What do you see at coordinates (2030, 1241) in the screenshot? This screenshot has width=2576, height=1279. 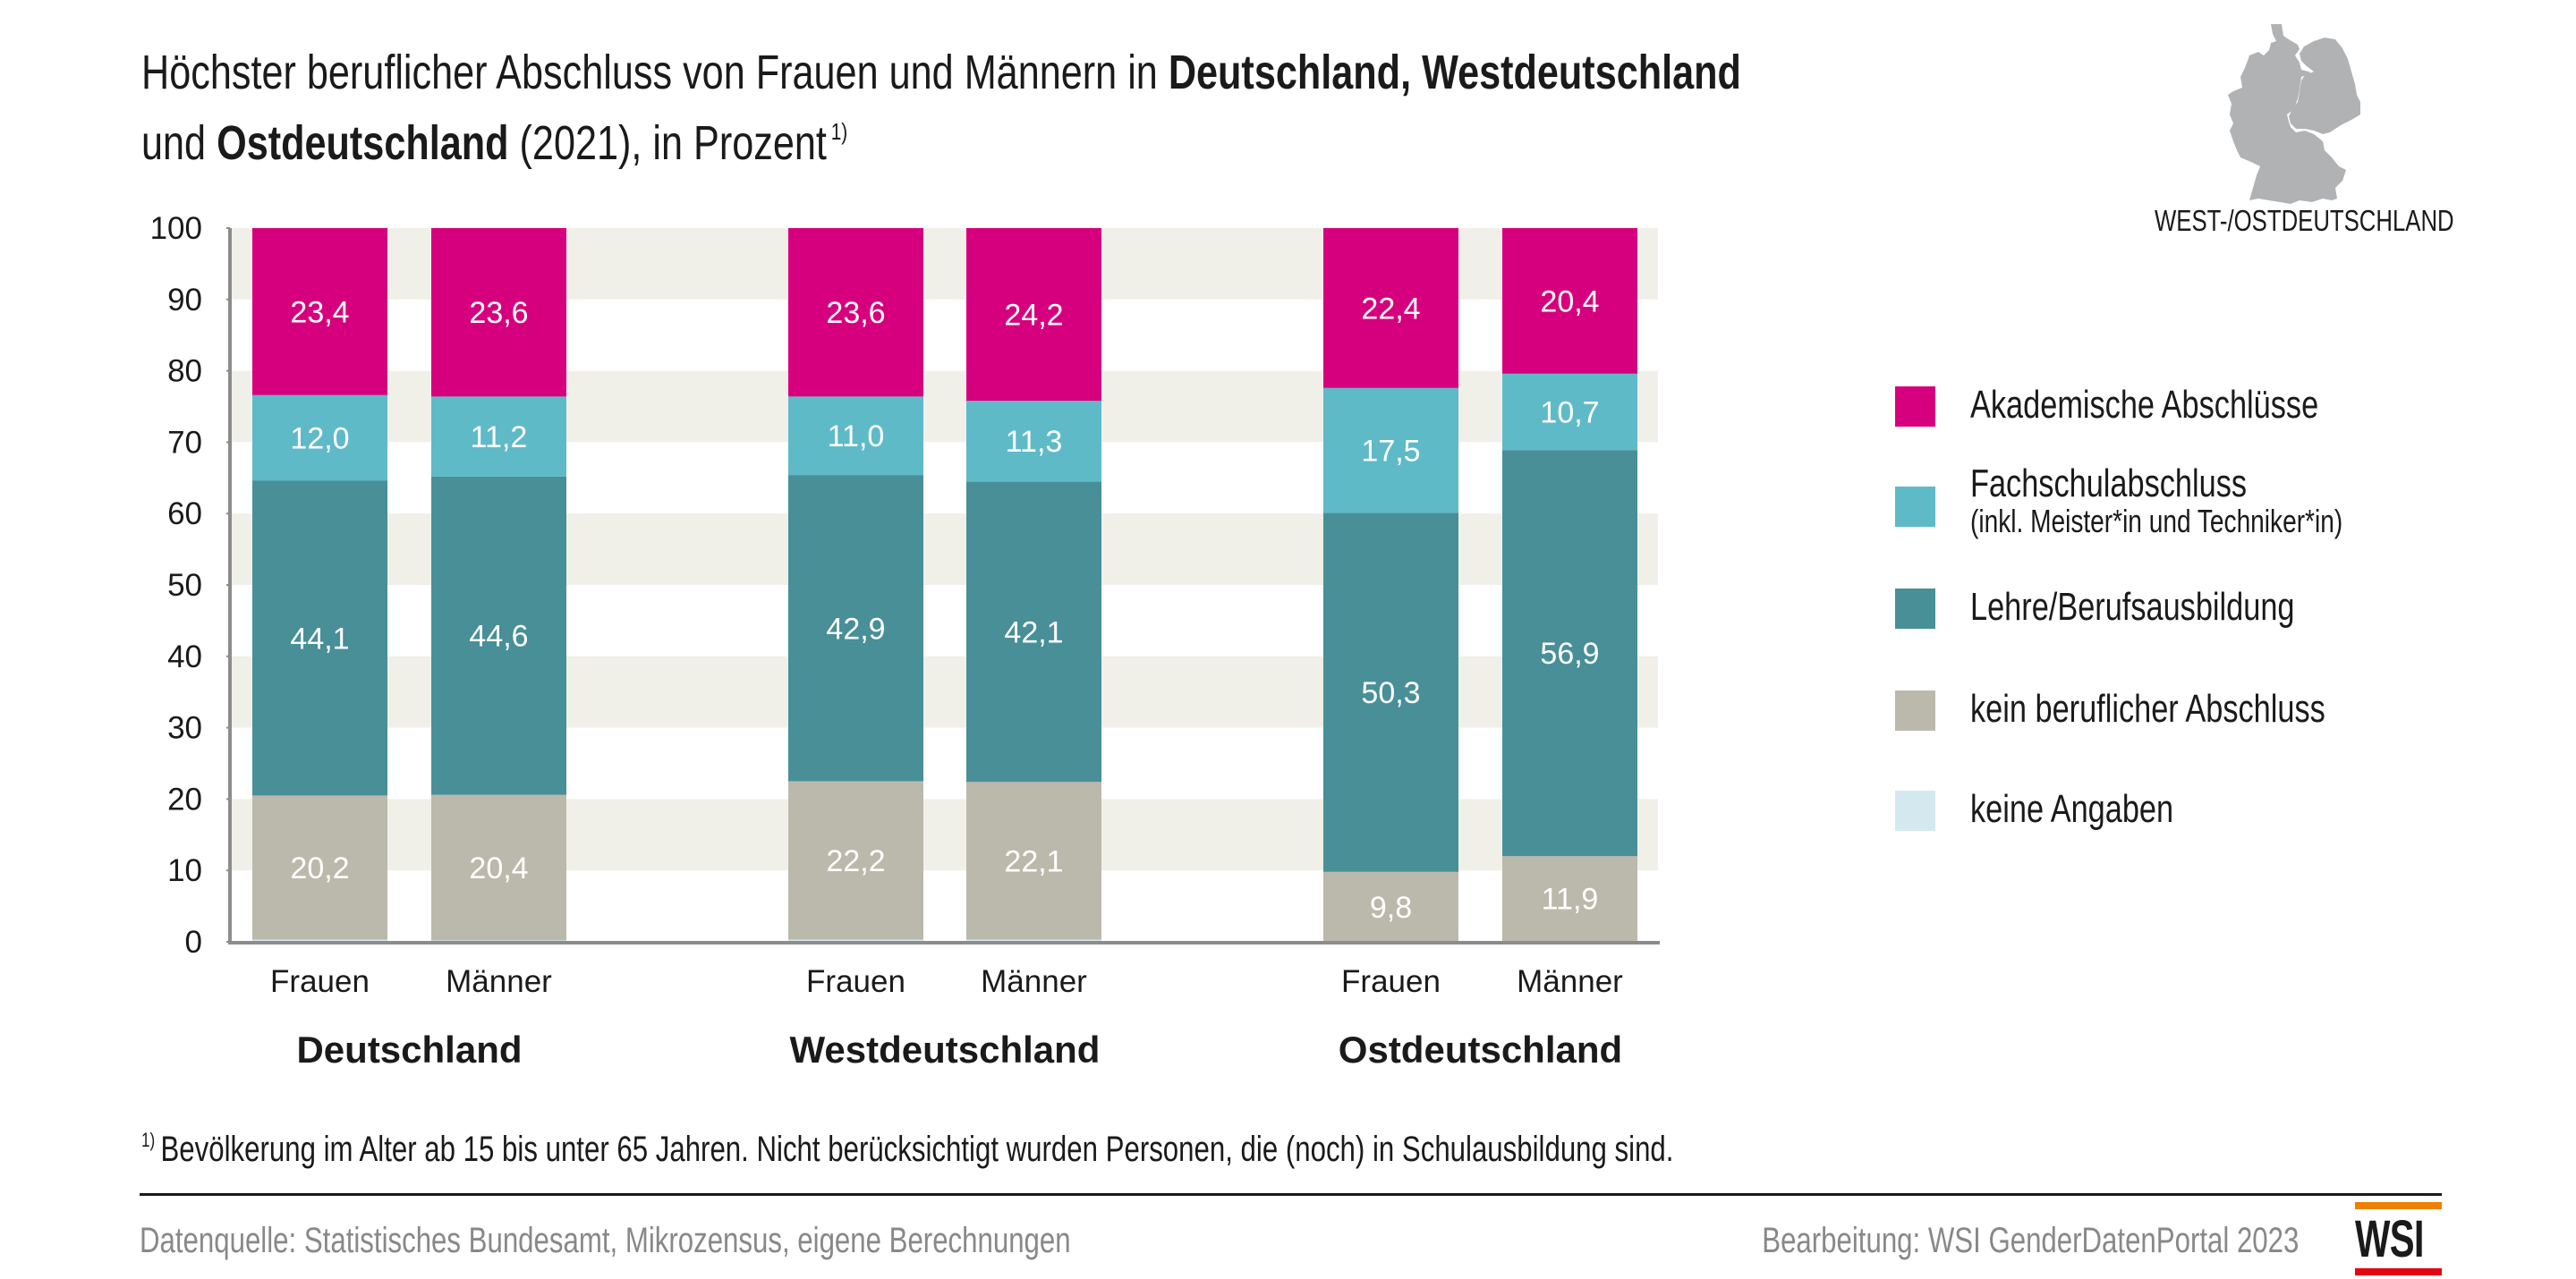 I see `credit: Bearbeitung: WSI GenderDatenPortal 2023` at bounding box center [2030, 1241].